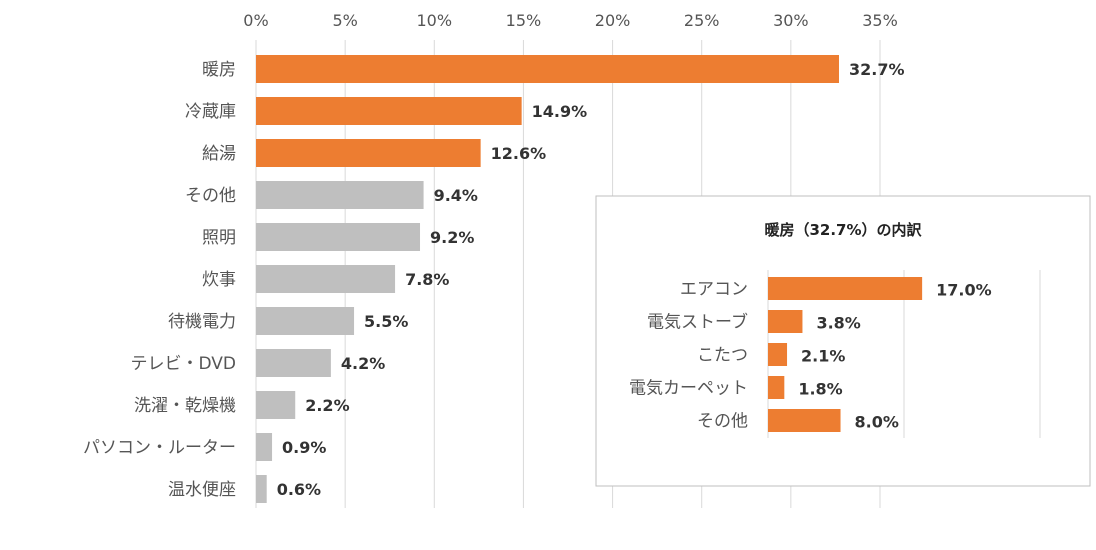  Describe the element at coordinates (363, 363) in the screenshot. I see `main-value-label: 4.2%` at that location.